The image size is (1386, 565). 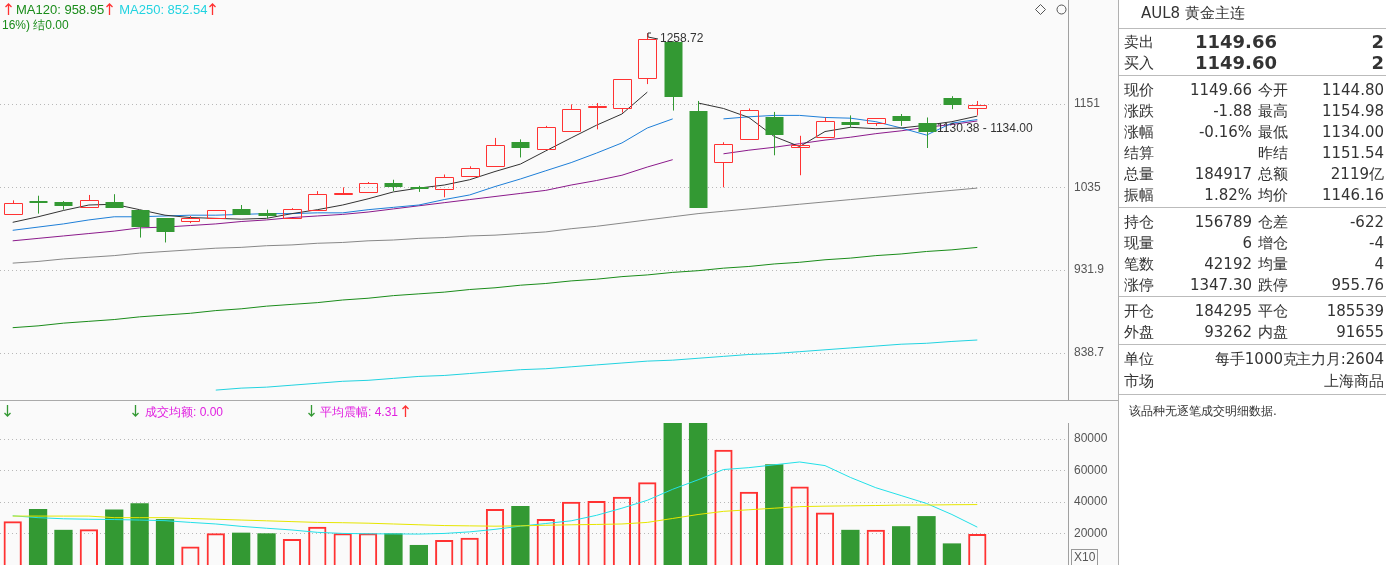 What do you see at coordinates (1273, 132) in the screenshot?
I see `text: 最低` at bounding box center [1273, 132].